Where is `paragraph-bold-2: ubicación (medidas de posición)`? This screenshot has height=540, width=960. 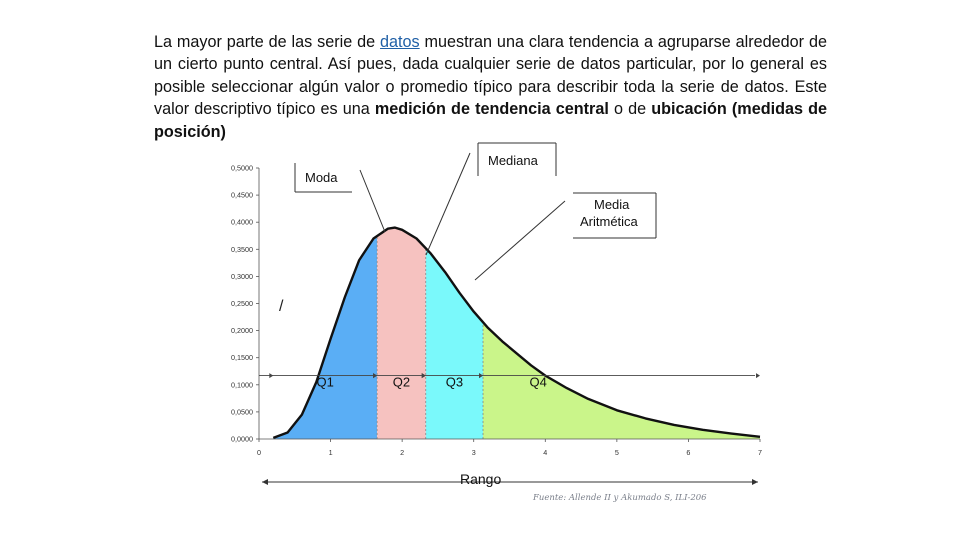 paragraph-bold-2: ubicación (medidas de posición) is located at coordinates (490, 120).